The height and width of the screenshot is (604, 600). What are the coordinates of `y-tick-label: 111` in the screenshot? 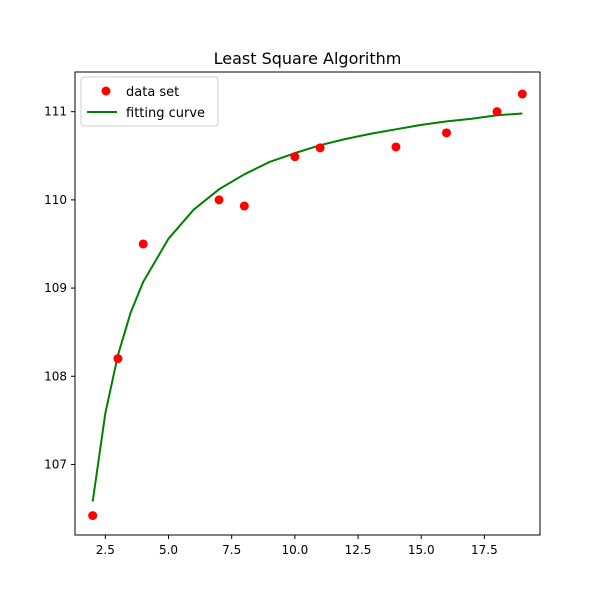 It's located at (55, 112).